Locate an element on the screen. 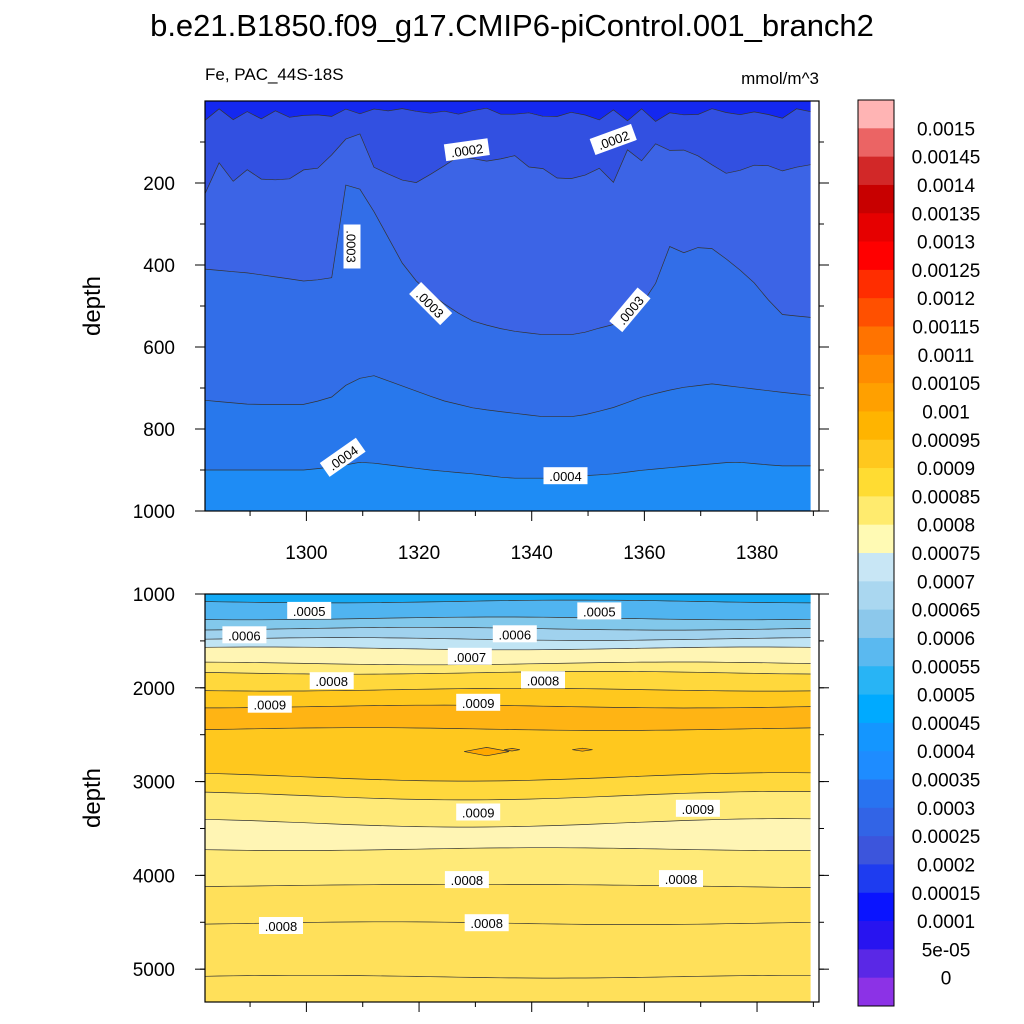  contour-label: .0003 is located at coordinates (352, 246).